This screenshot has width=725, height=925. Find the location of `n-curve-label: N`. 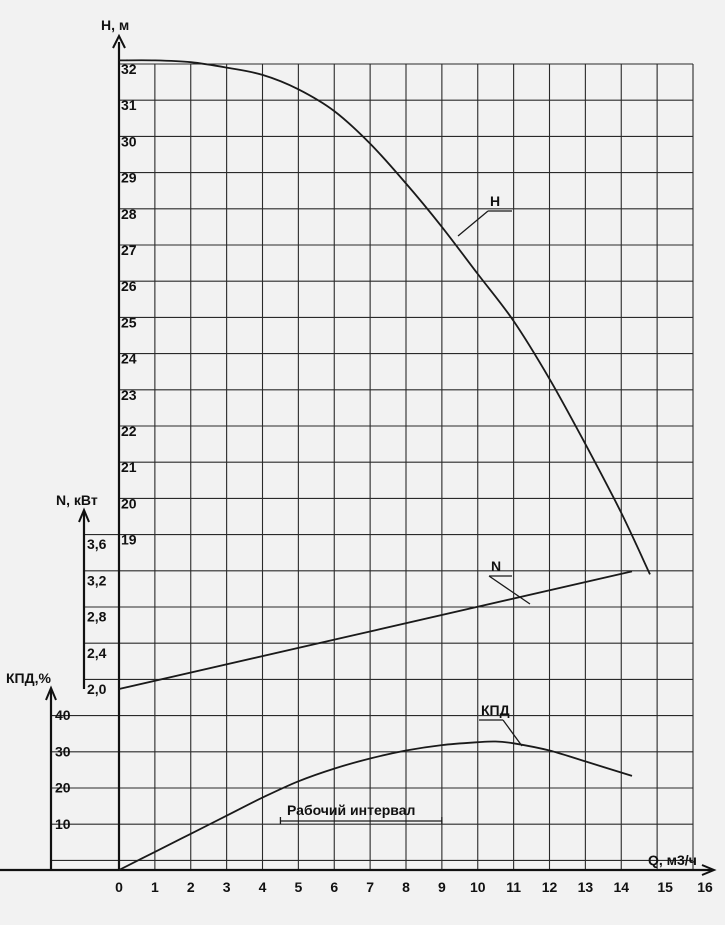

n-curve-label: N is located at coordinates (496, 566).